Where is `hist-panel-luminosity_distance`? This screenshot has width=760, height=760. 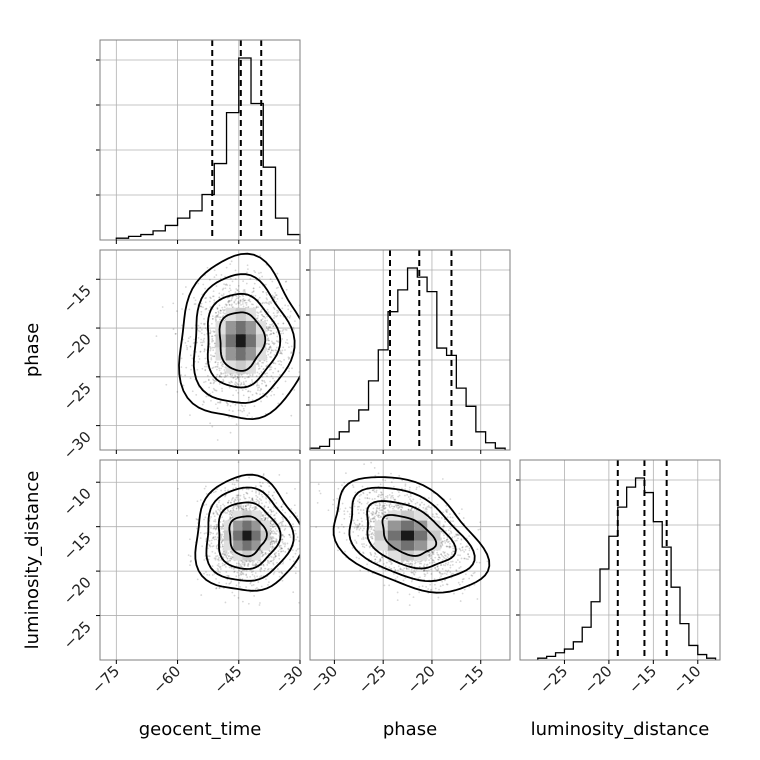 hist-panel-luminosity_distance is located at coordinates (620, 560).